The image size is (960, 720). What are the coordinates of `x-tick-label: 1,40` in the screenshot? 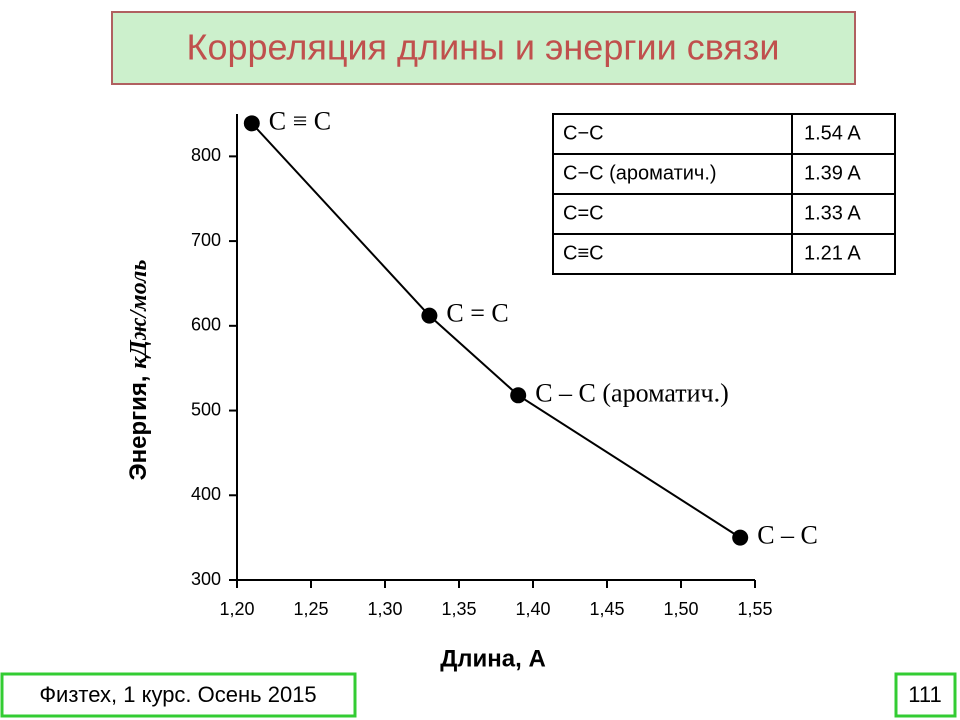 It's located at (532, 609).